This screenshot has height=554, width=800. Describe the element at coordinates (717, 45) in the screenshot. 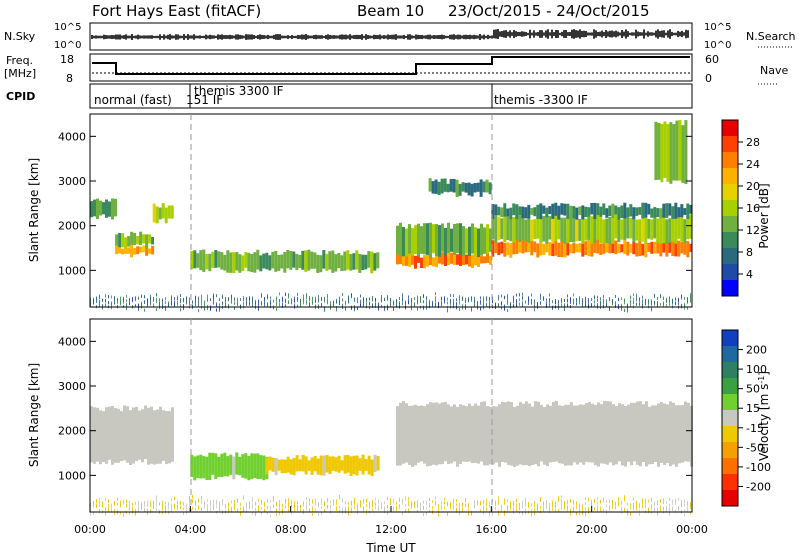

I see `noise-right-tick-bottom: 10^0` at that location.